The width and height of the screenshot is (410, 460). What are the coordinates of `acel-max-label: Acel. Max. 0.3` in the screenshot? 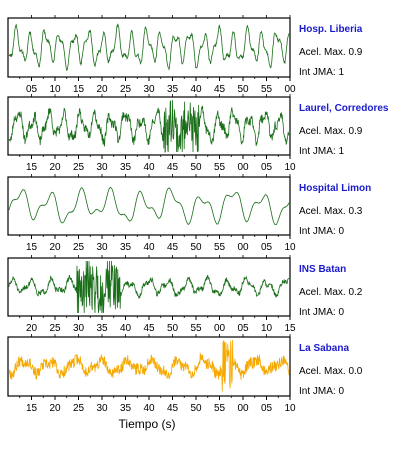 It's located at (331, 211).